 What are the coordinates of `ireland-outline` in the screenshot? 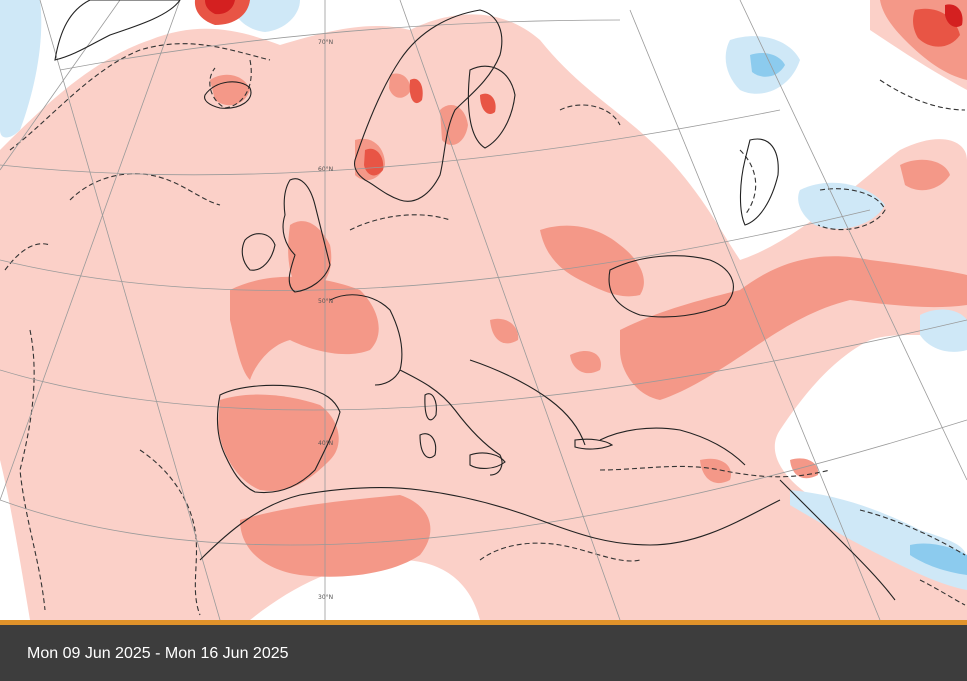 It's located at (258, 252).